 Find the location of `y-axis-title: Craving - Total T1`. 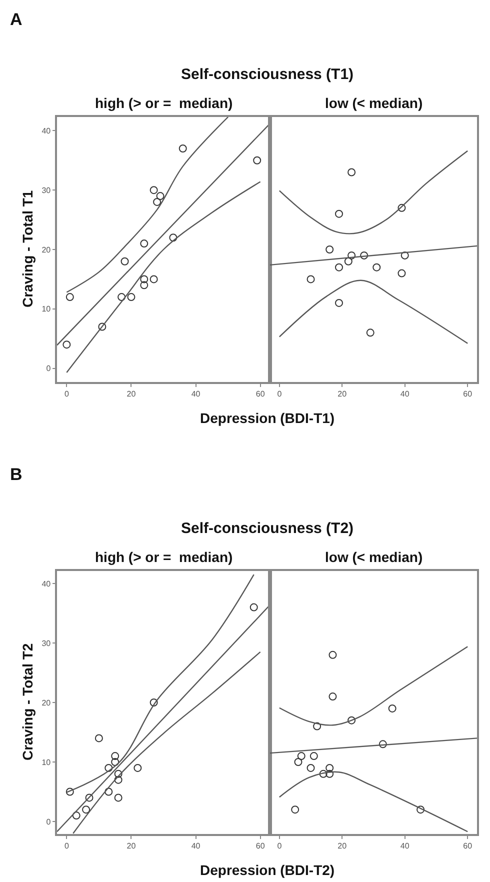

y-axis-title: Craving - Total T1 is located at coordinates (28, 249).